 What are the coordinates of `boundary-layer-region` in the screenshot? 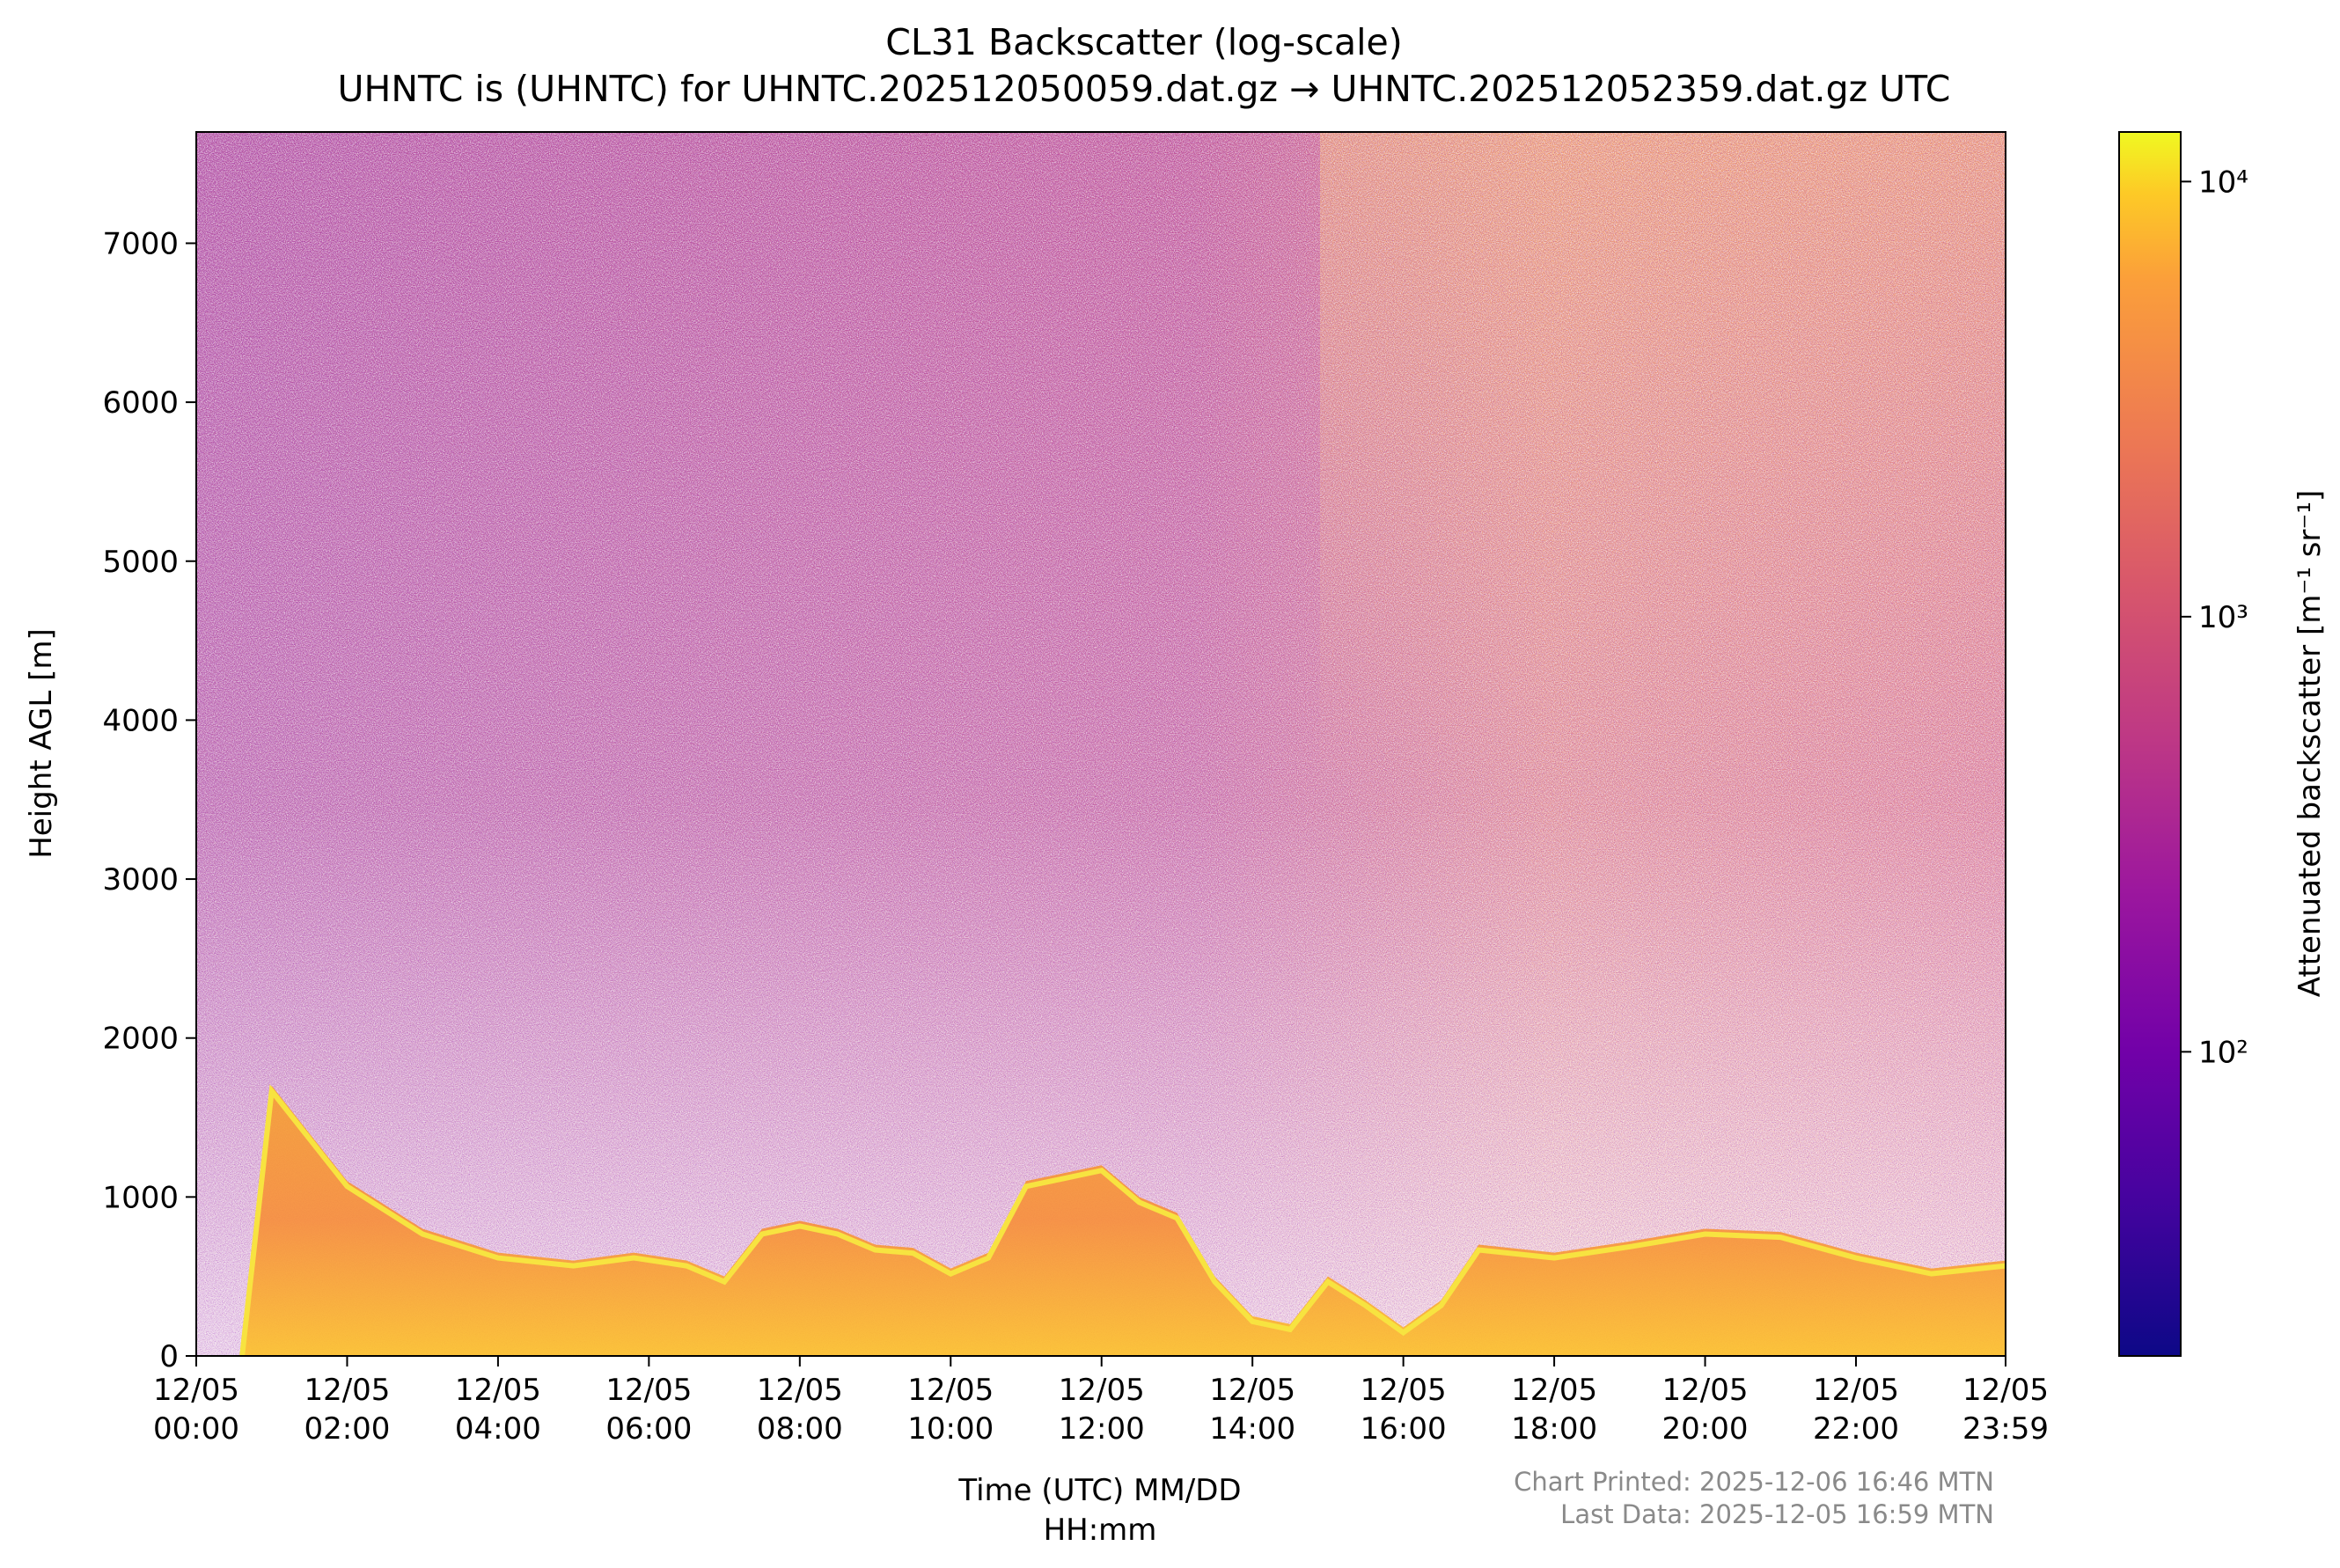 It's located at (1101, 1220).